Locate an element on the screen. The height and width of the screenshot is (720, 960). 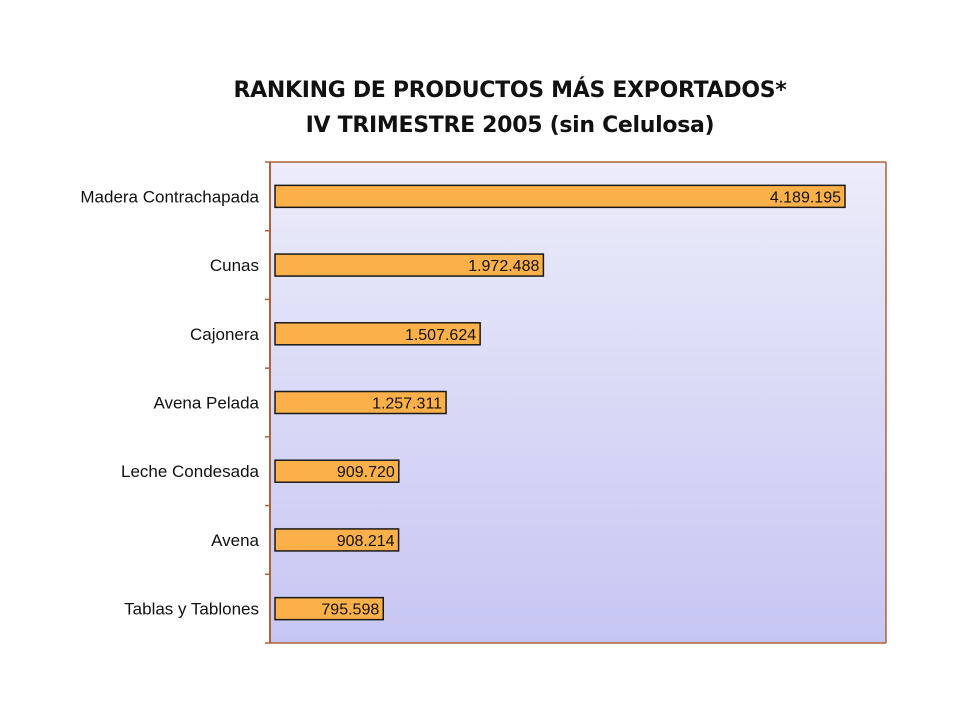
bar-value-label: 909.720 is located at coordinates (366, 472).